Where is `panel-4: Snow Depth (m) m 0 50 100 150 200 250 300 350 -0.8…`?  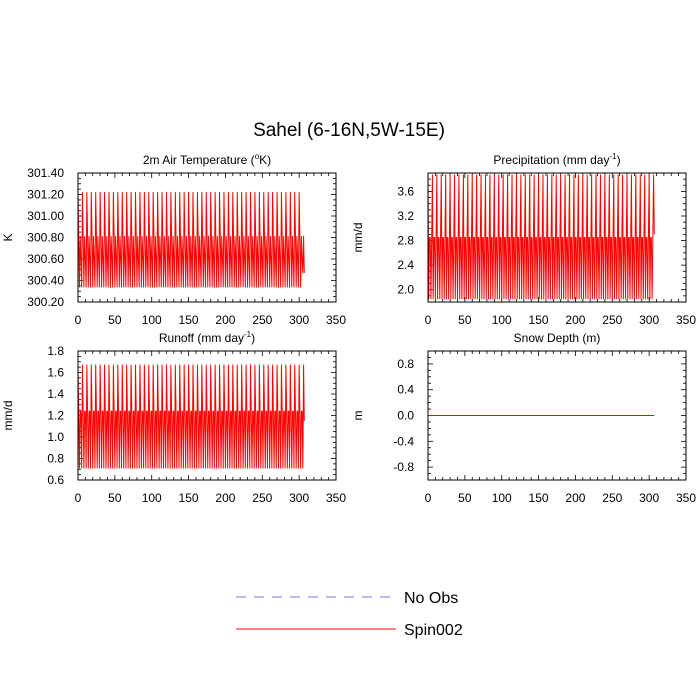
panel-4: Snow Depth (m) m 0 50 100 150 200 250 300 350 -0.8… is located at coordinates (523, 418).